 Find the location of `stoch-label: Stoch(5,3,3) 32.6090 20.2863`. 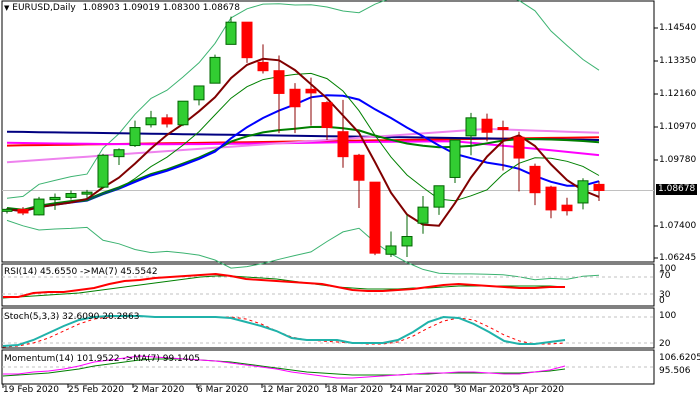

stoch-label: Stoch(5,3,3) 32.6090 20.2863 is located at coordinates (72, 317).